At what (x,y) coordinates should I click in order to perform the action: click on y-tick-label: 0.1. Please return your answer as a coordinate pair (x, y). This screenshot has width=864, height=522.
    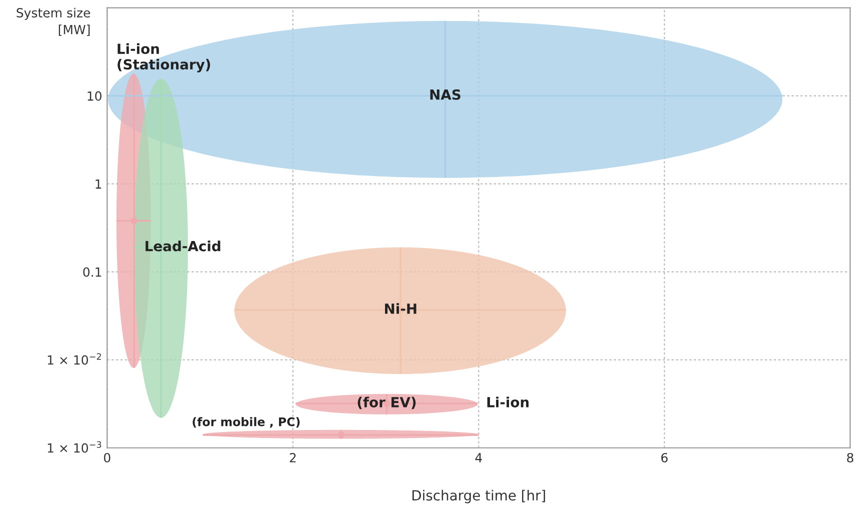
    Looking at the image, I should click on (92, 272).